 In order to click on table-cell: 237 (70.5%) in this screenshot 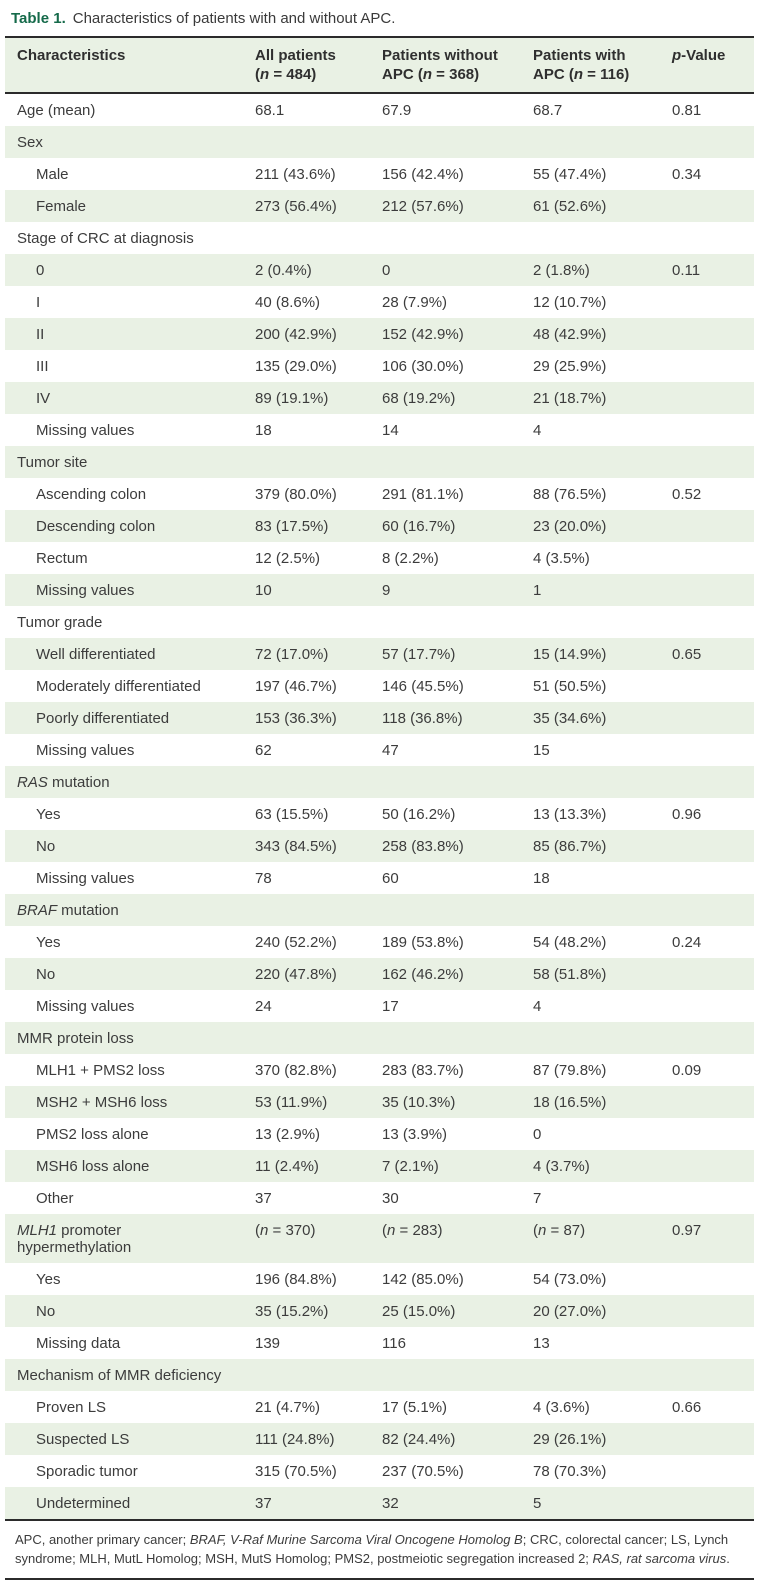, I will do `click(423, 1471)`.